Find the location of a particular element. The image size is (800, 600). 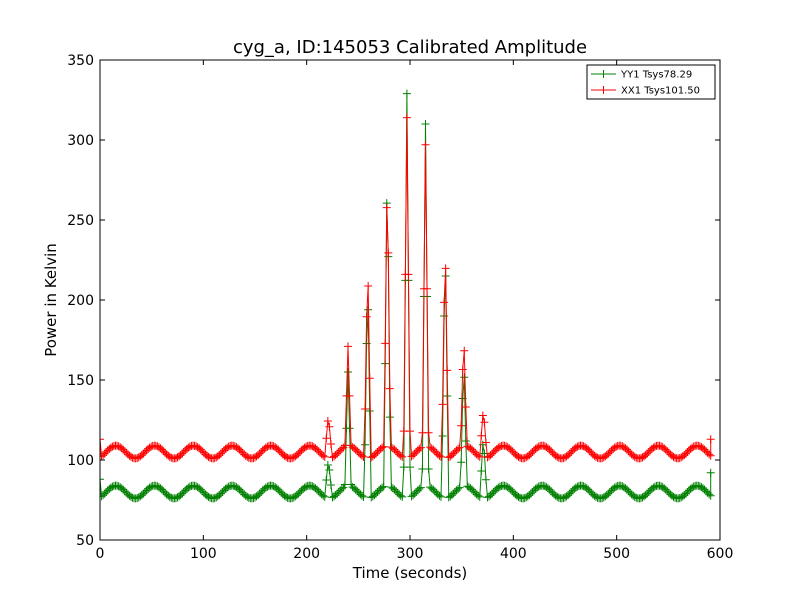

y-tick-label: 150 is located at coordinates (80, 381).